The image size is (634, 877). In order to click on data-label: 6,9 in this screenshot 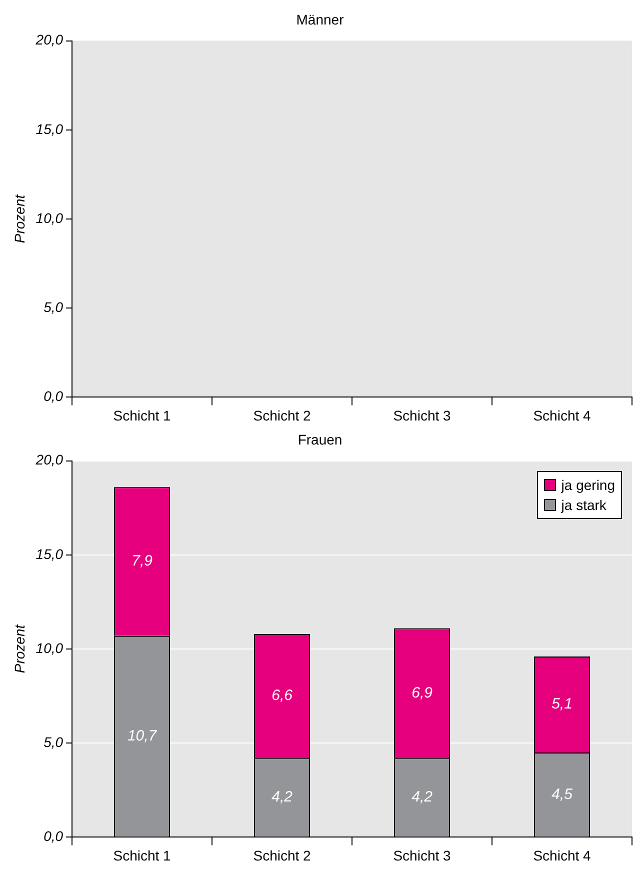, I will do `click(423, 693)`.